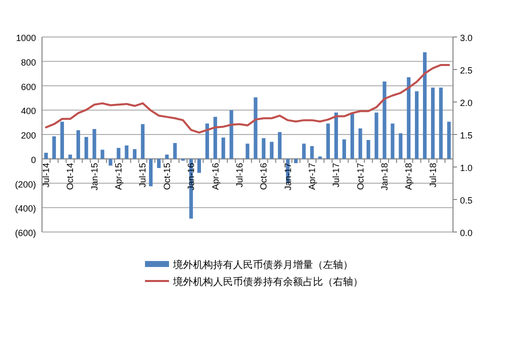 The height and width of the screenshot is (338, 518). I want to click on x-tick-label: Jul-16, so click(239, 175).